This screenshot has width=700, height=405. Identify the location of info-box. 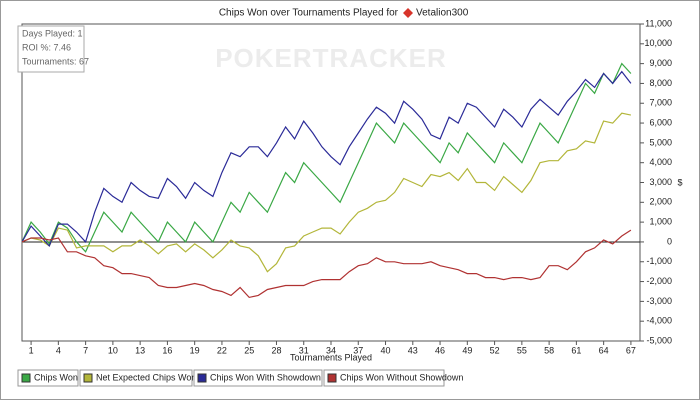
(51, 49).